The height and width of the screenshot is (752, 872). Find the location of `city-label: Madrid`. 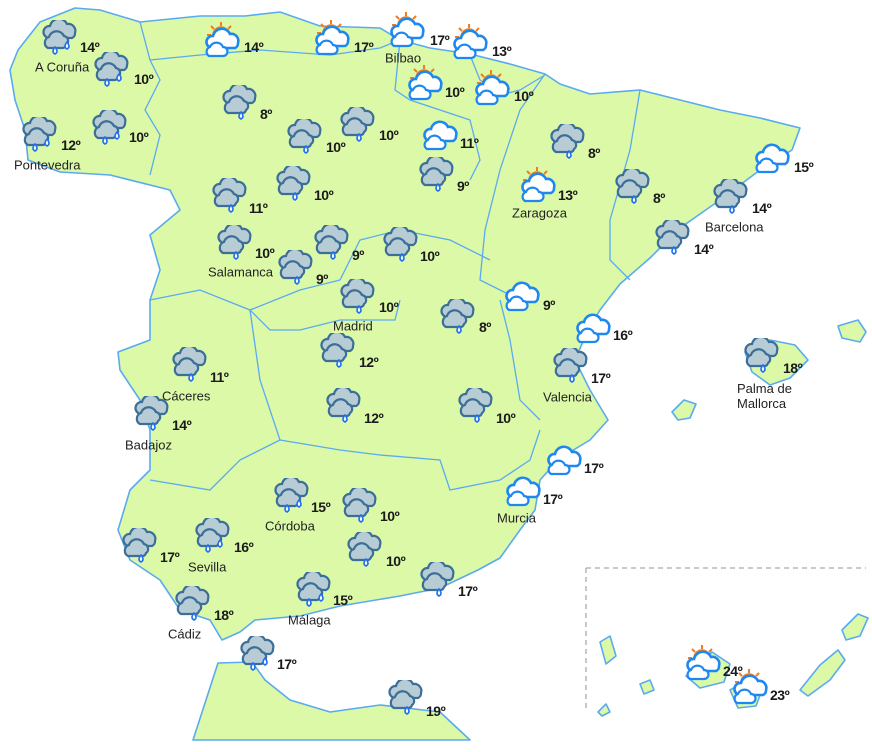

city-label: Madrid is located at coordinates (353, 326).